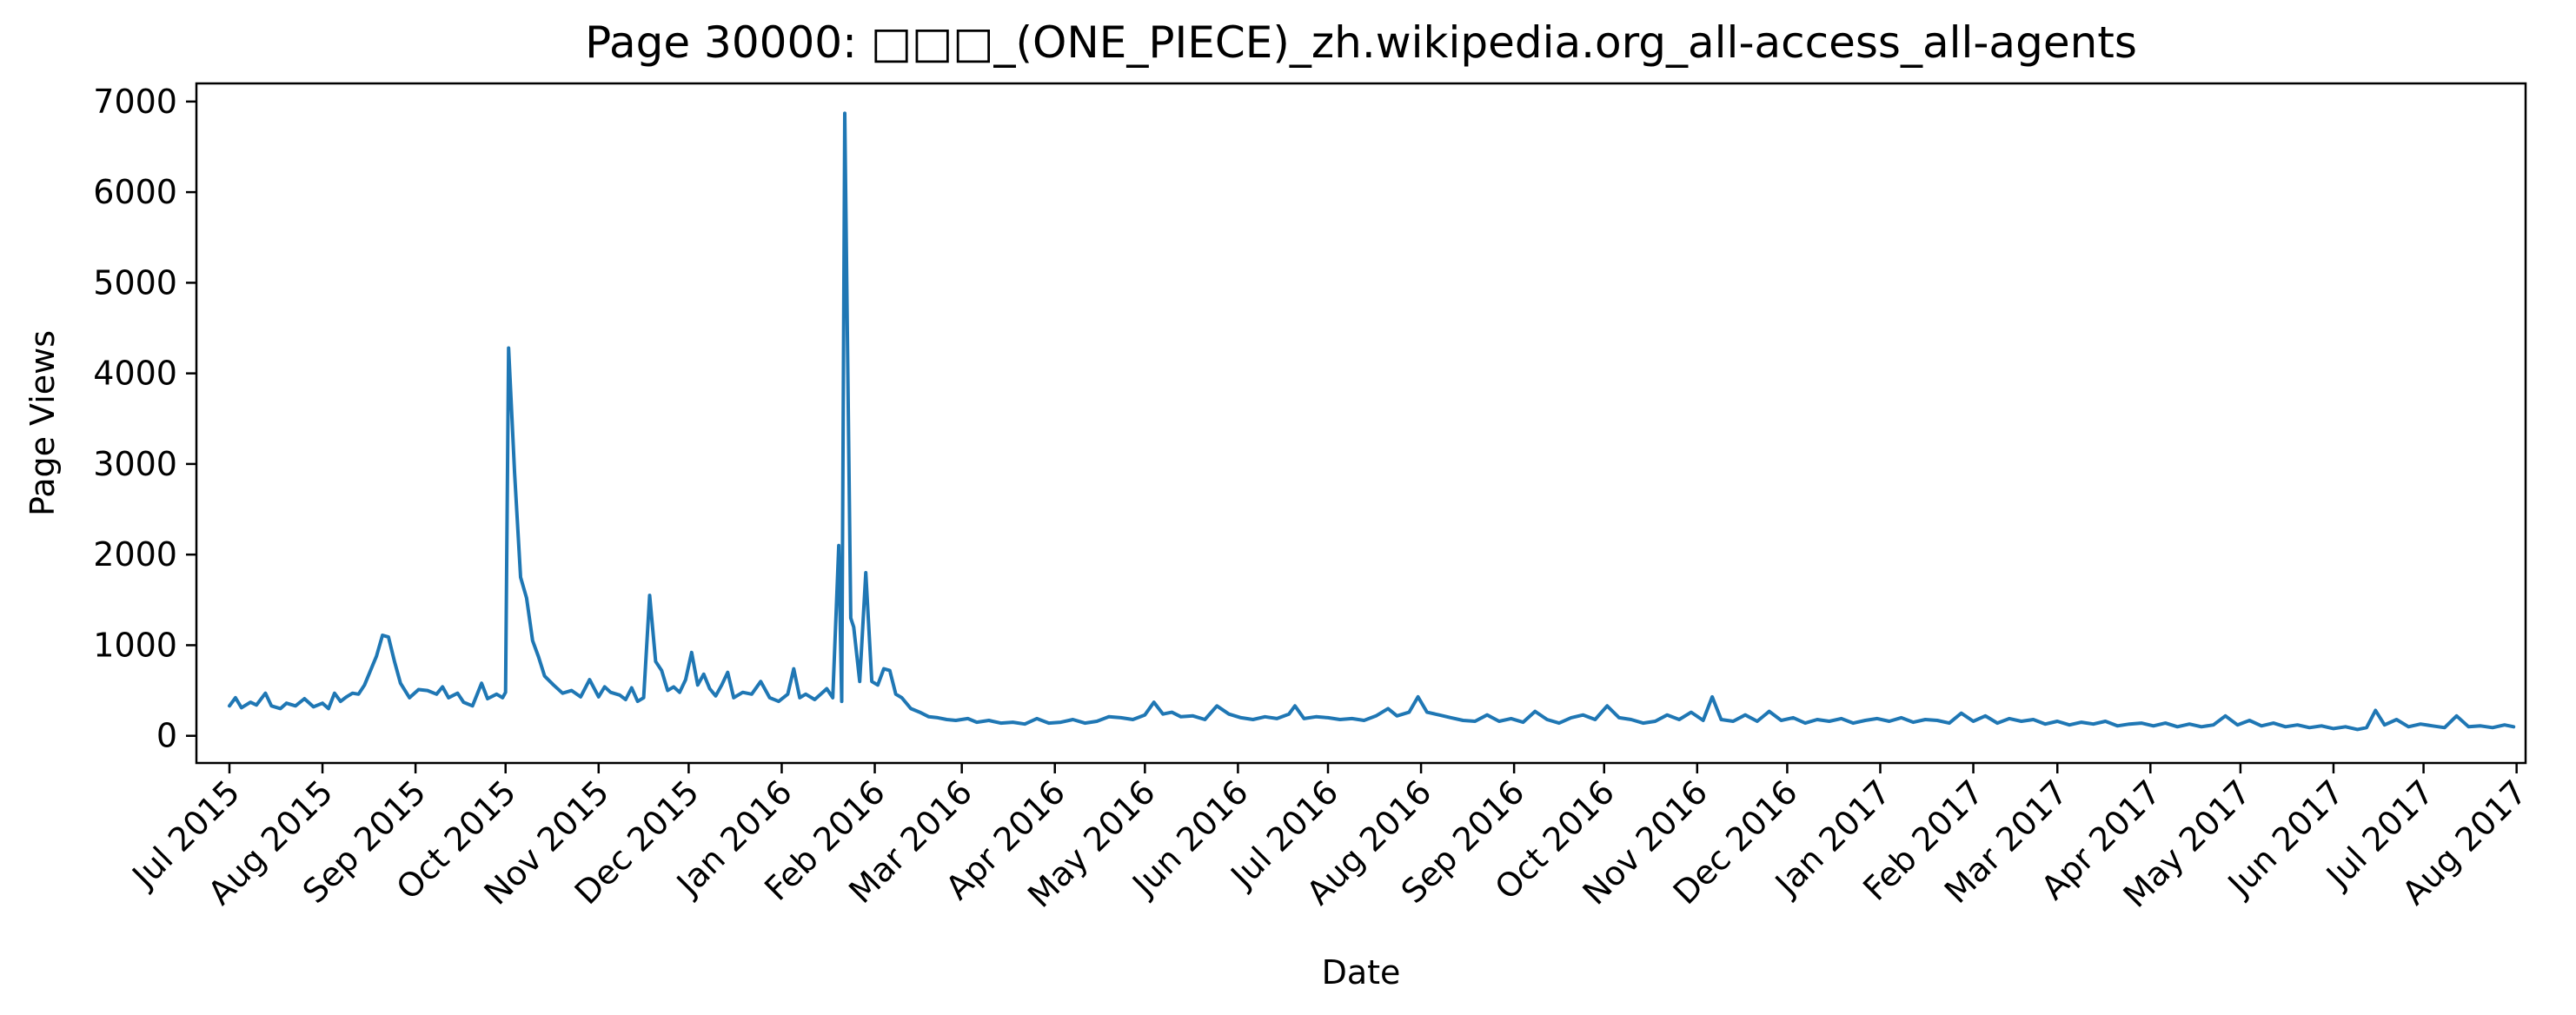  What do you see at coordinates (135, 374) in the screenshot?
I see `y-tick-label: 4000` at bounding box center [135, 374].